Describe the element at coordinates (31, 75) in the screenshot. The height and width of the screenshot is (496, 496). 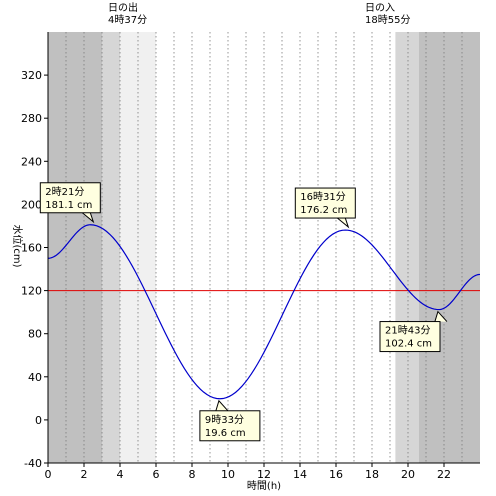
I see `y-tick-label-320: 320` at that location.